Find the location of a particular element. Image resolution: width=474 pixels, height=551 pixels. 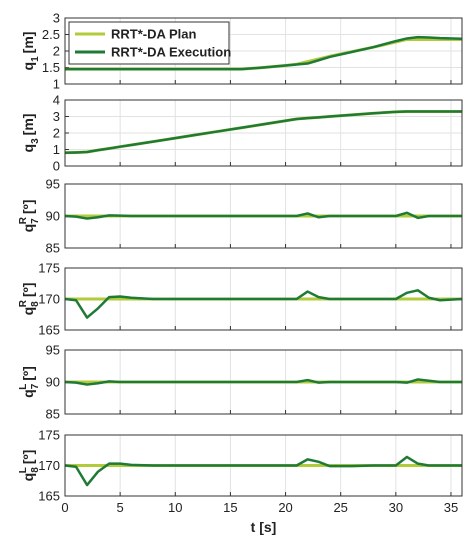

x-tick-label: 10 is located at coordinates (175, 507).